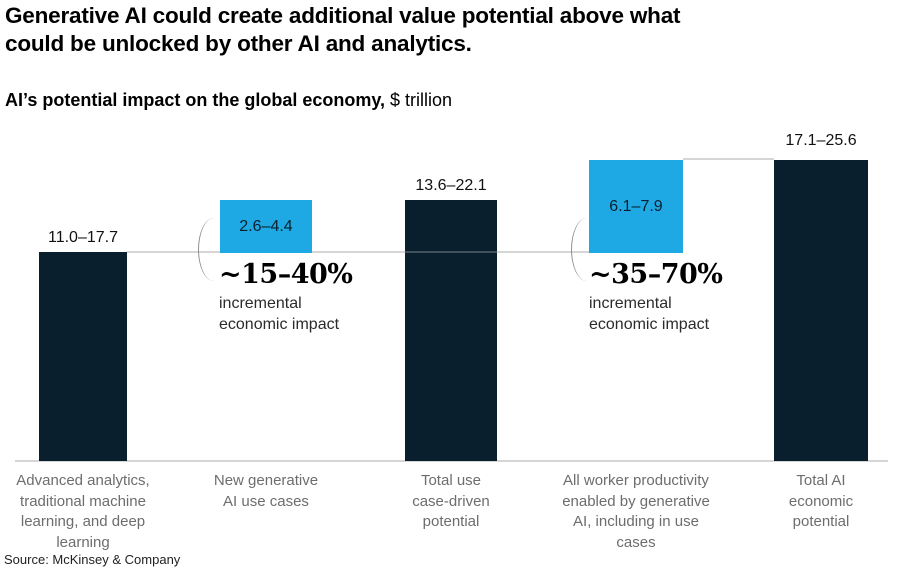 The width and height of the screenshot is (900, 574). What do you see at coordinates (821, 310) in the screenshot?
I see `bar-total-ai-potential` at bounding box center [821, 310].